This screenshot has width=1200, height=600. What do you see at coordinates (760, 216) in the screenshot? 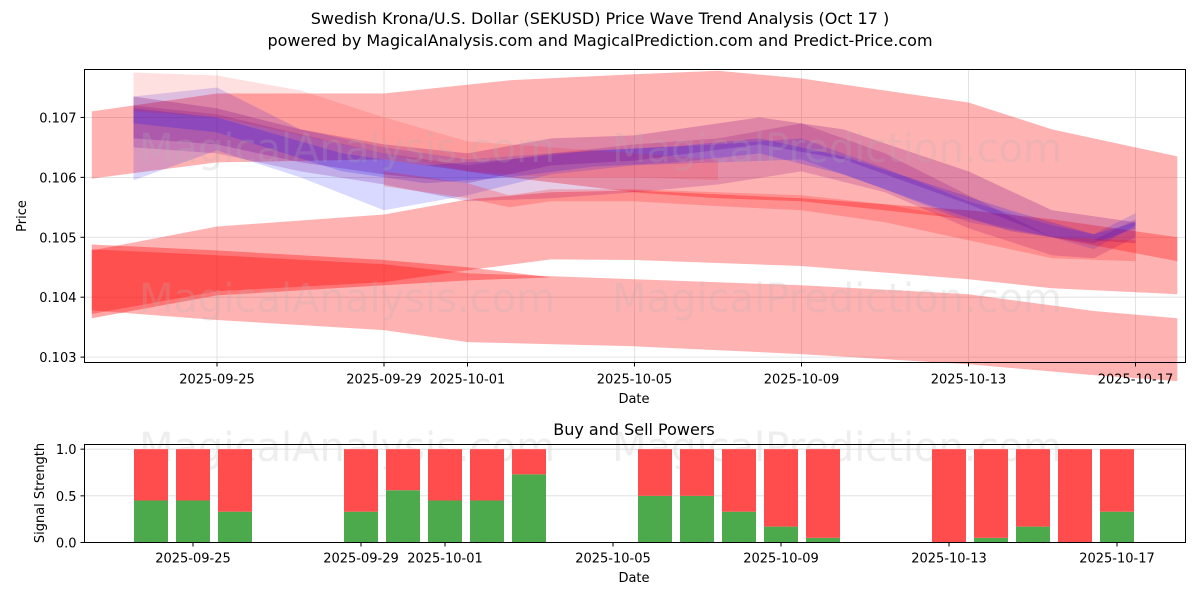
I see `red-wave-mid` at bounding box center [760, 216].